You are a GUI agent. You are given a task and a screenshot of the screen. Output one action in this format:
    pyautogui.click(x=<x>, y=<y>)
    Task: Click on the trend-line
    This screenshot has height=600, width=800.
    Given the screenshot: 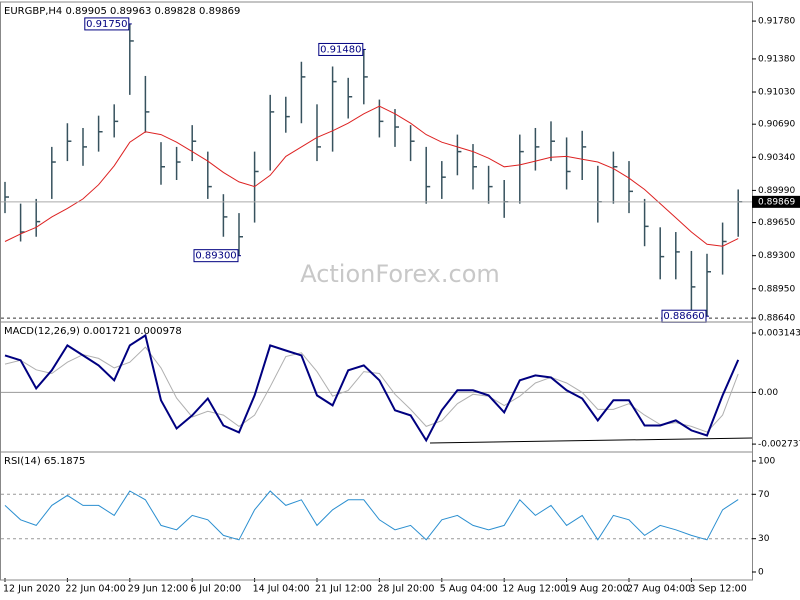 What is the action you would take?
    pyautogui.click(x=591, y=440)
    